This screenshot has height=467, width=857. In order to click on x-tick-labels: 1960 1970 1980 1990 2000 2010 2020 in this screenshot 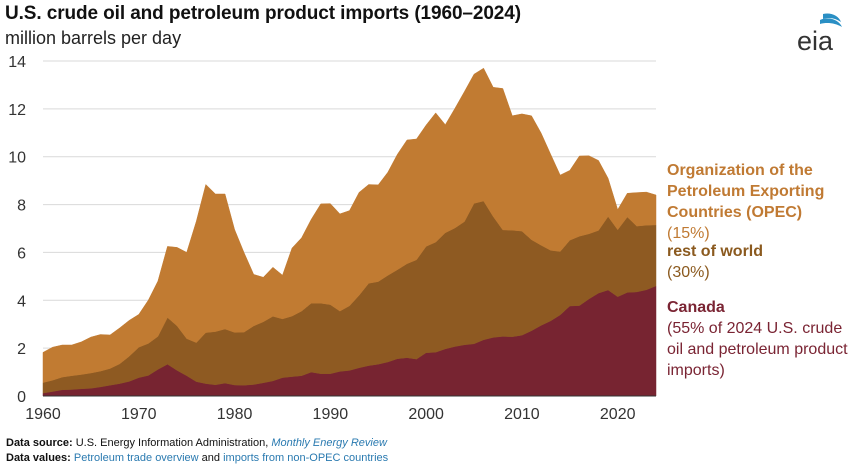, I will do `click(330, 414)`.